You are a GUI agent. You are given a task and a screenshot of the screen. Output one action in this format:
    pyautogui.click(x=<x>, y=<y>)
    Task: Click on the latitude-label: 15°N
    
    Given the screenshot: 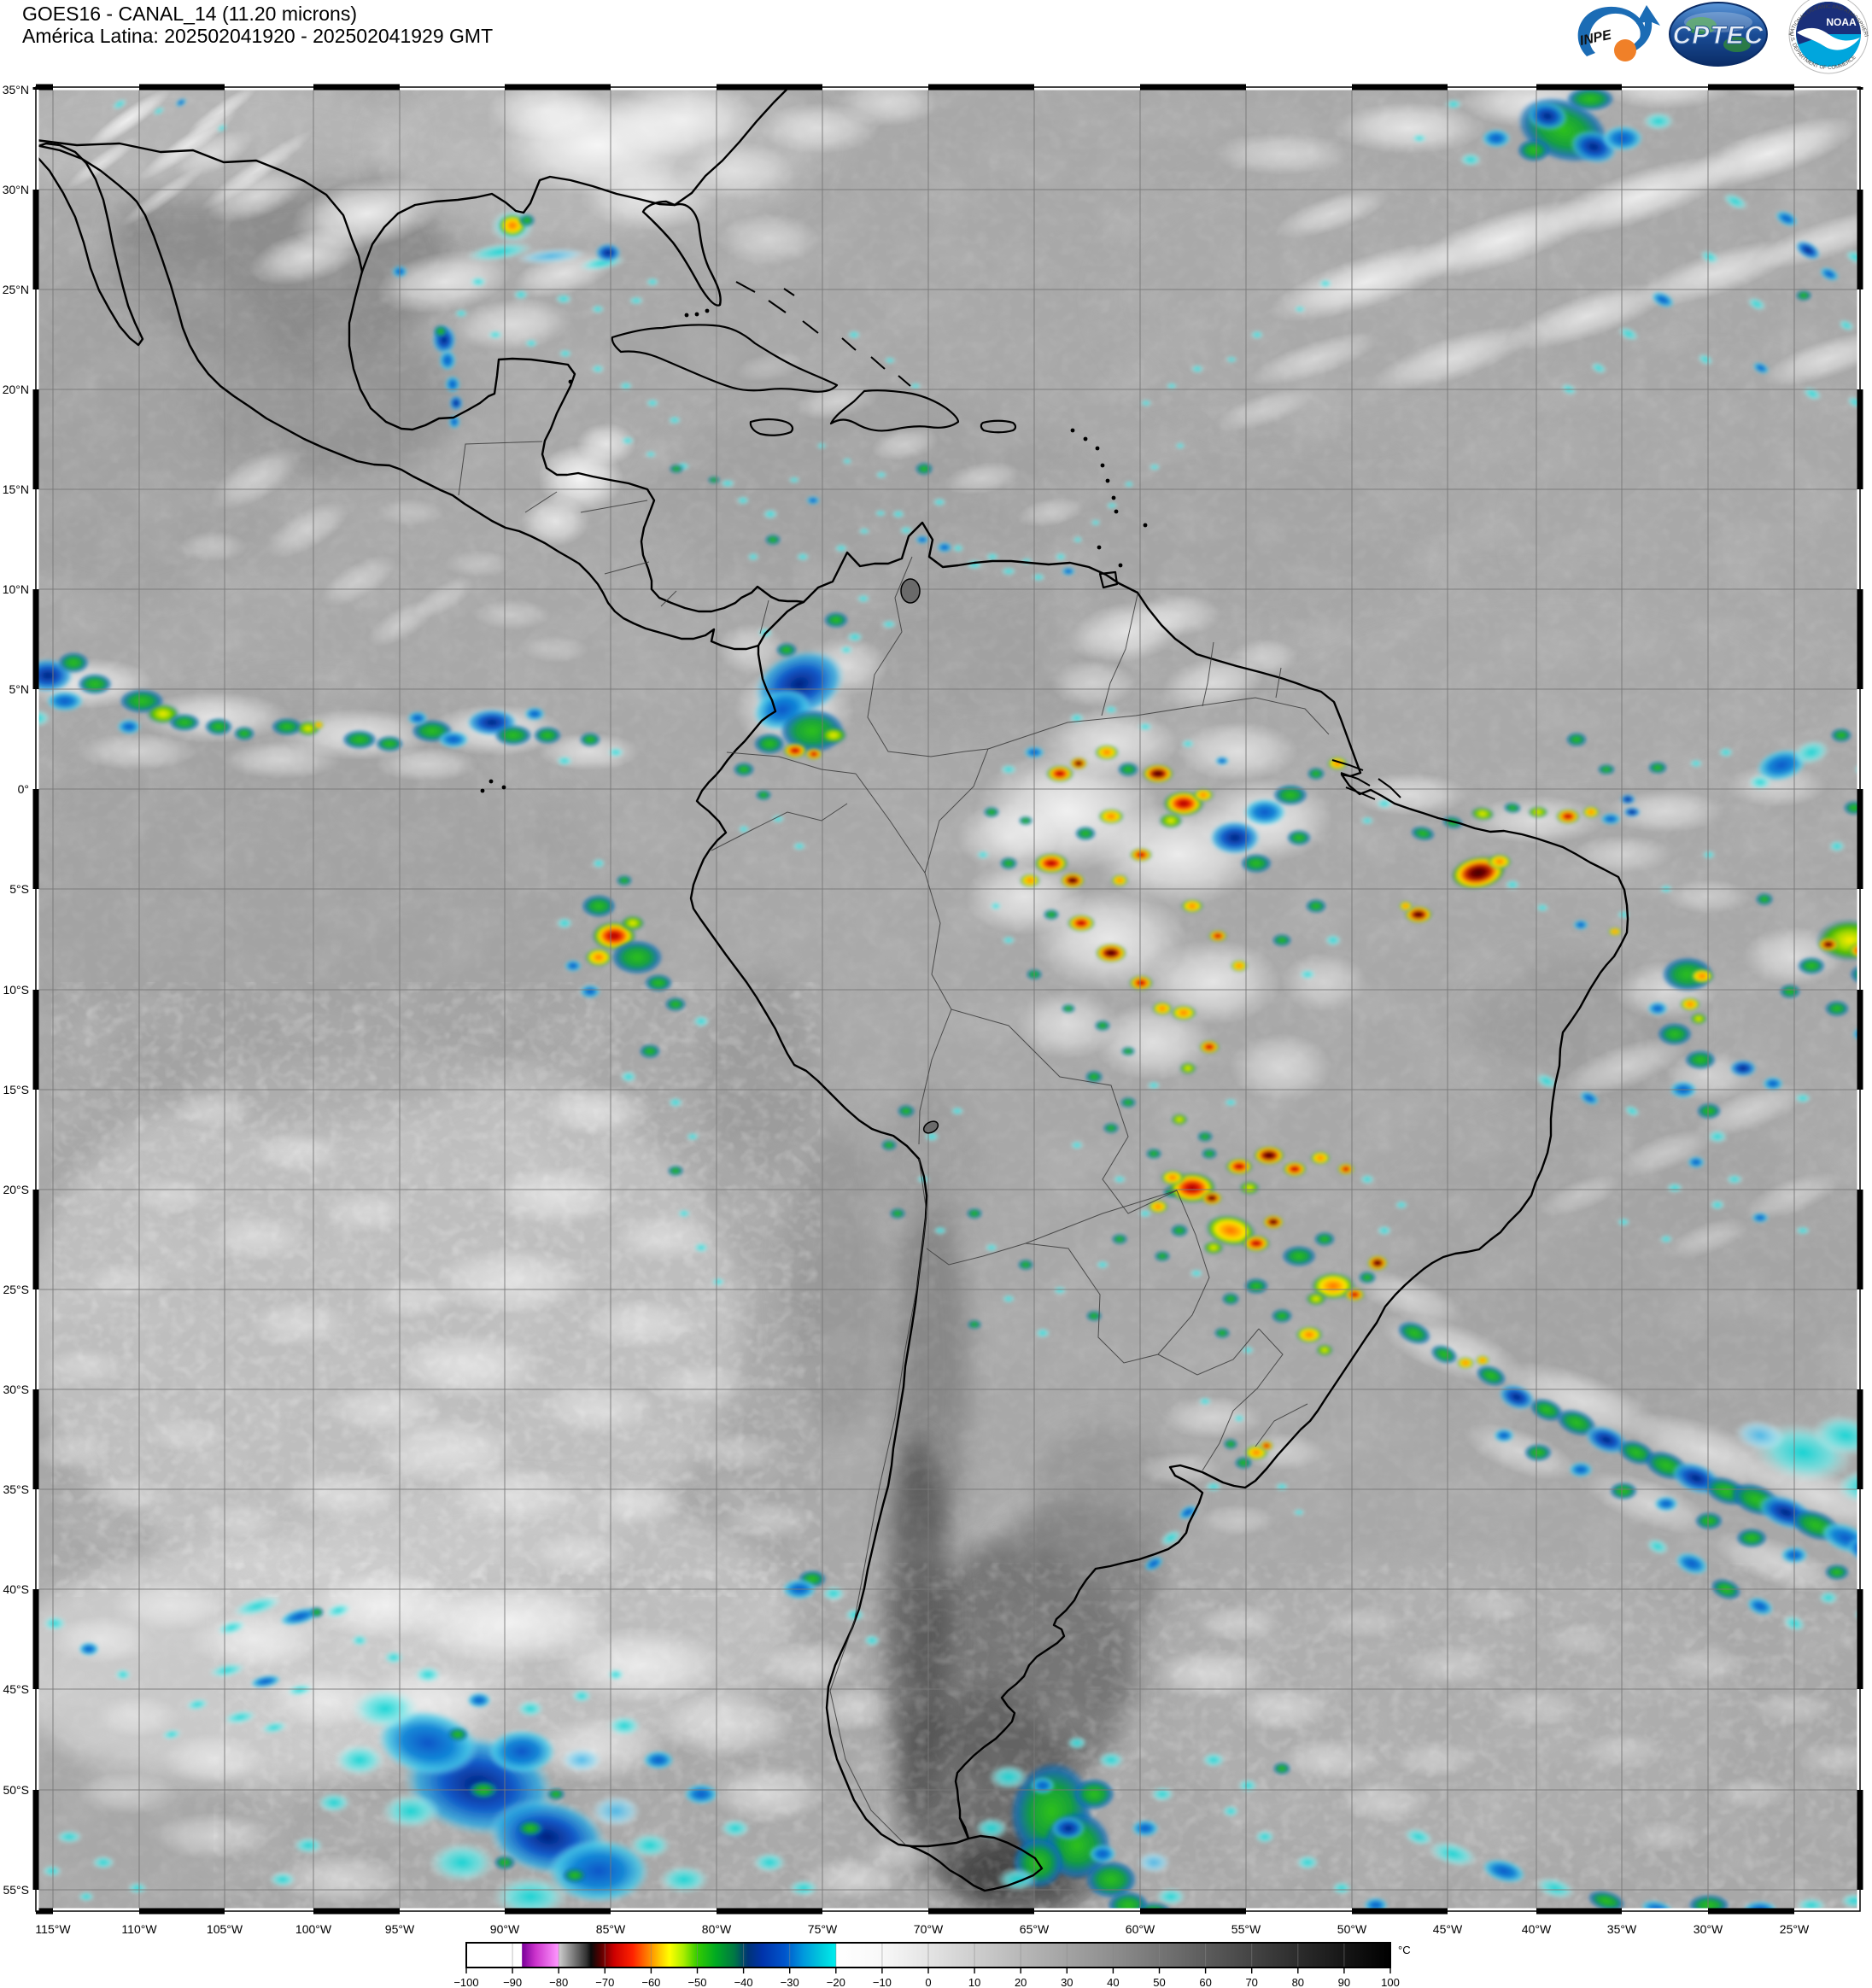 What is the action you would take?
    pyautogui.click(x=16, y=489)
    